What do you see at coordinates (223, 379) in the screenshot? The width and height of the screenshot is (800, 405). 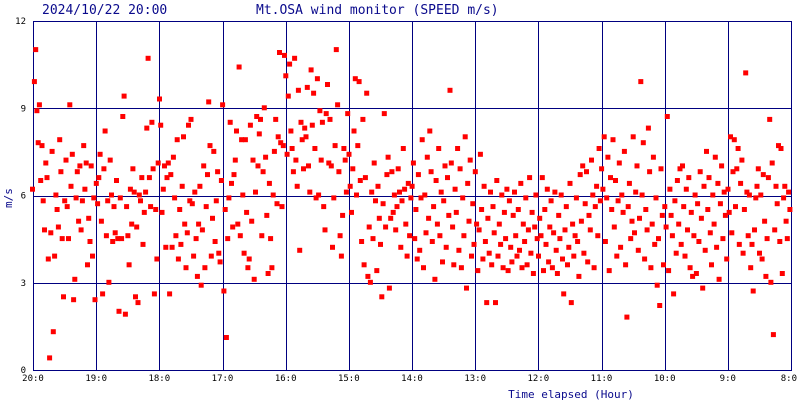 I see `x-tick-label: 17:0` at bounding box center [223, 379].